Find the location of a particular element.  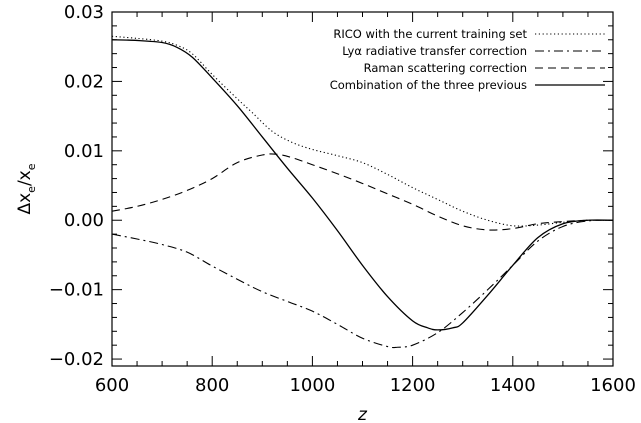

y-axis-title-denominator: x is located at coordinates (25, 175).